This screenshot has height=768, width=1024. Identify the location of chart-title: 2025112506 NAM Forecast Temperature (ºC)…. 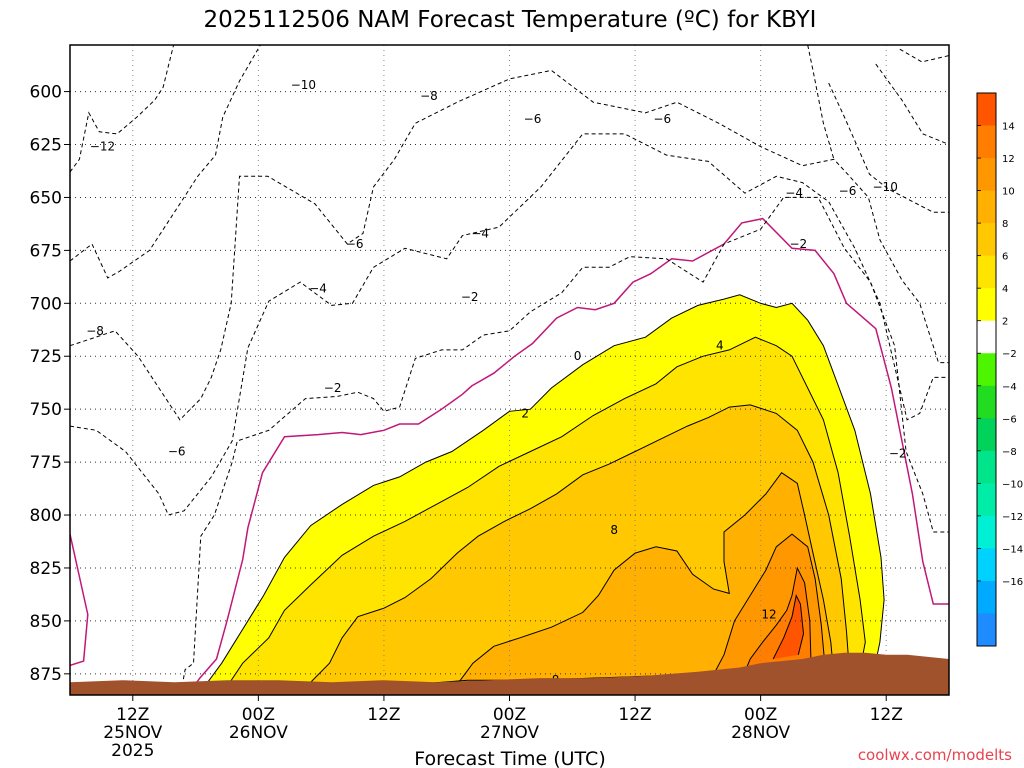
(510, 20).